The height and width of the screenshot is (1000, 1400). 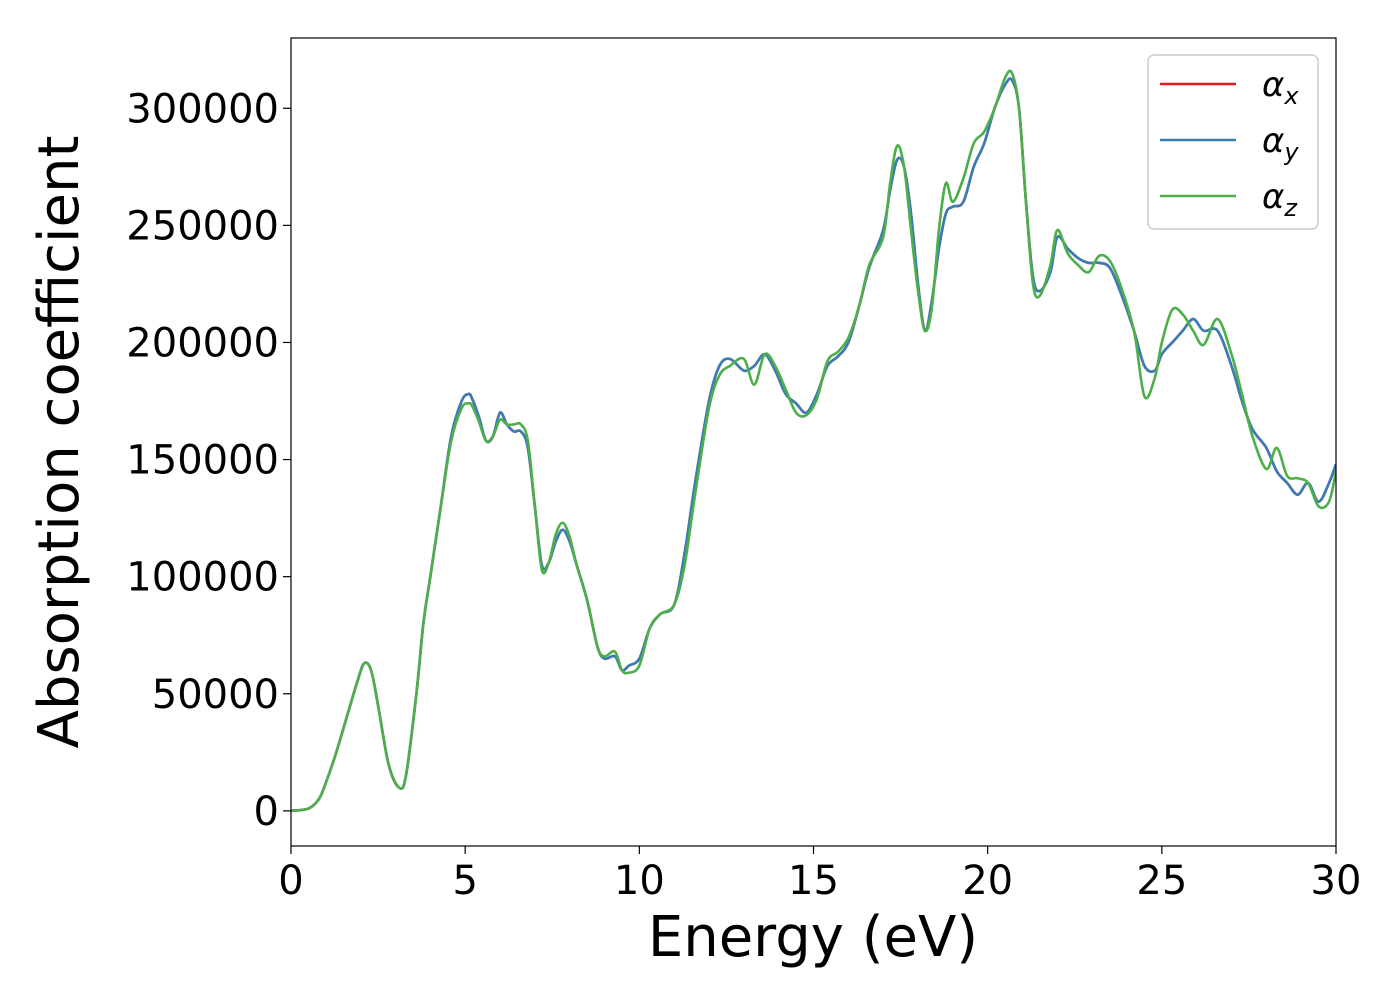 I want to click on x-tick-label: 10, so click(x=639, y=881).